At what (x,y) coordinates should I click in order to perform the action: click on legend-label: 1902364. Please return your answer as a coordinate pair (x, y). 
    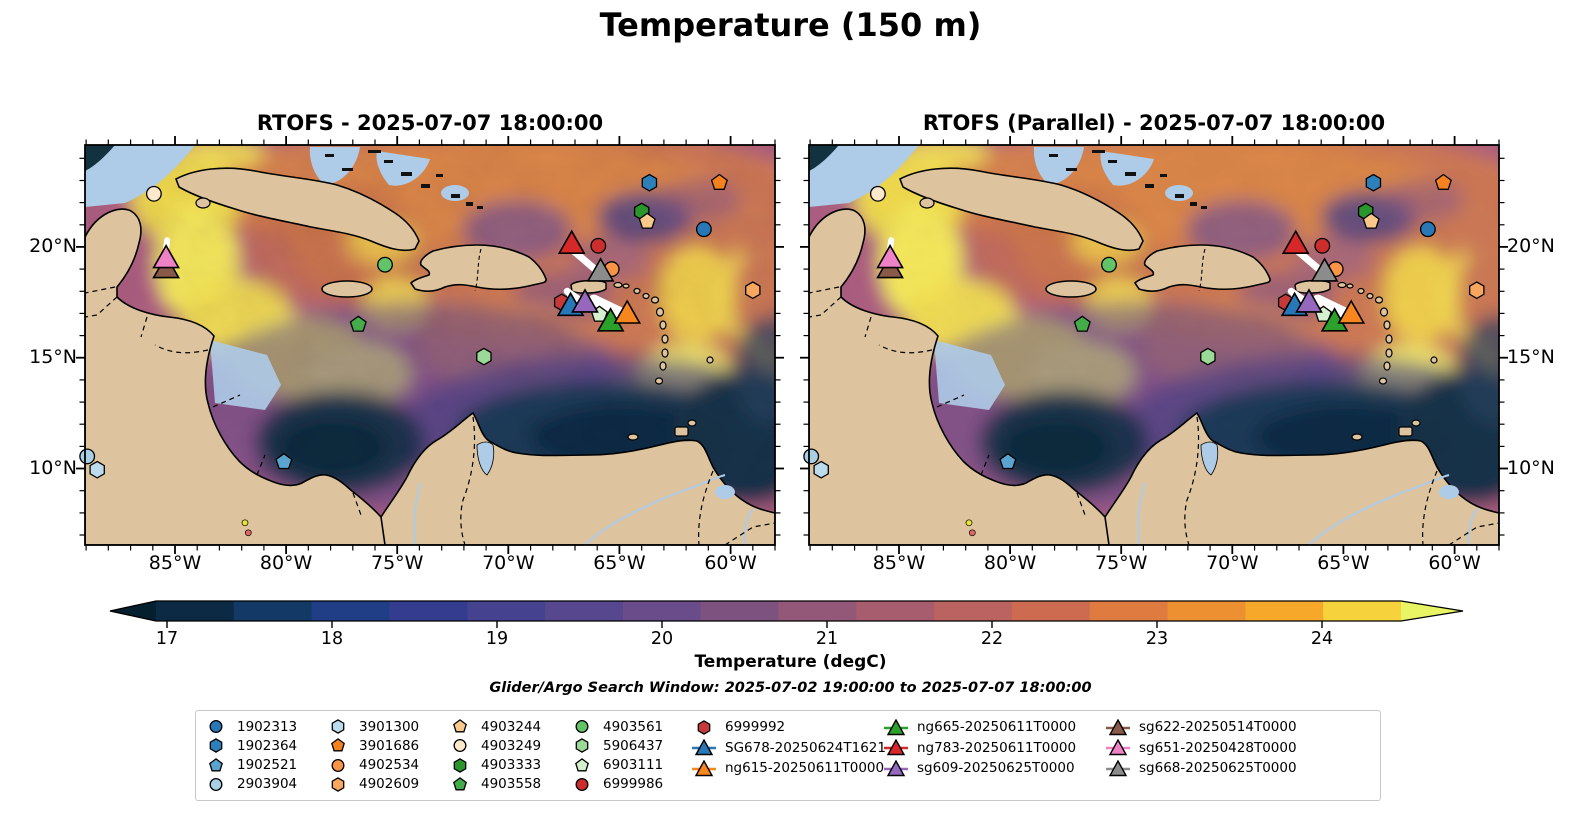
    Looking at the image, I should click on (267, 745).